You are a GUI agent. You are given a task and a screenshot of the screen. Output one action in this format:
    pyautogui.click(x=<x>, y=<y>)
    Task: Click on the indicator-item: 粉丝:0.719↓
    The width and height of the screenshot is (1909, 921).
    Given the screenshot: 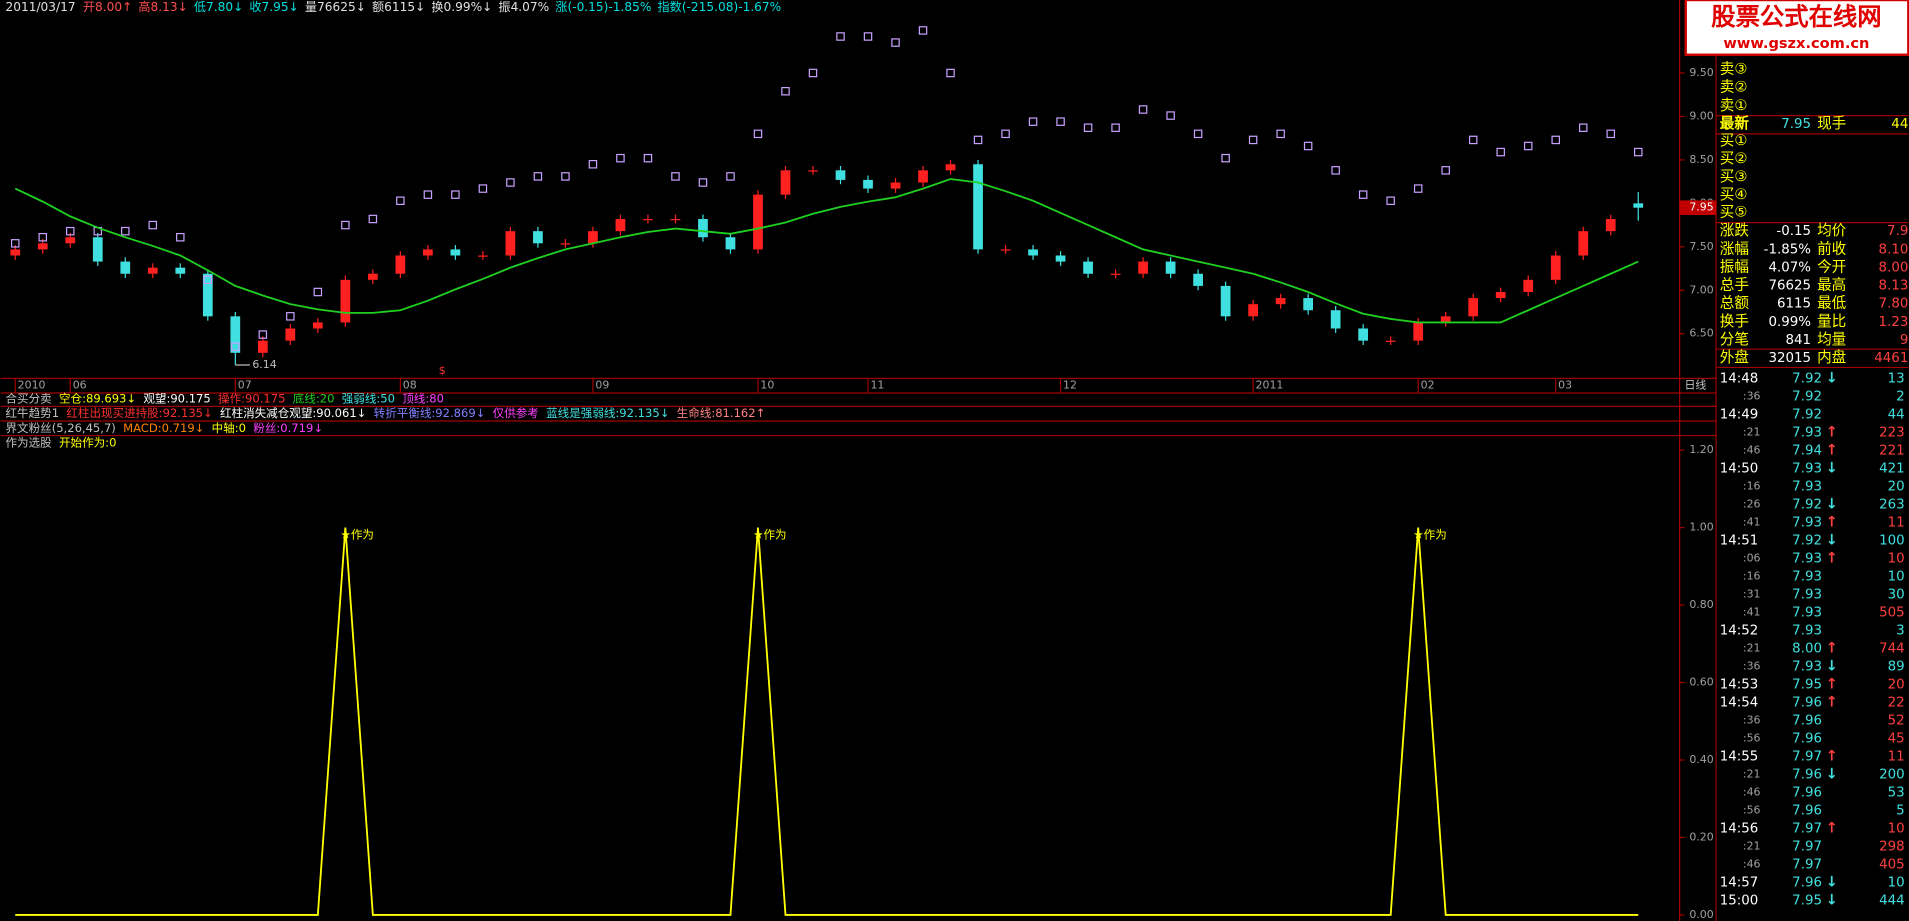 What is the action you would take?
    pyautogui.click(x=288, y=428)
    